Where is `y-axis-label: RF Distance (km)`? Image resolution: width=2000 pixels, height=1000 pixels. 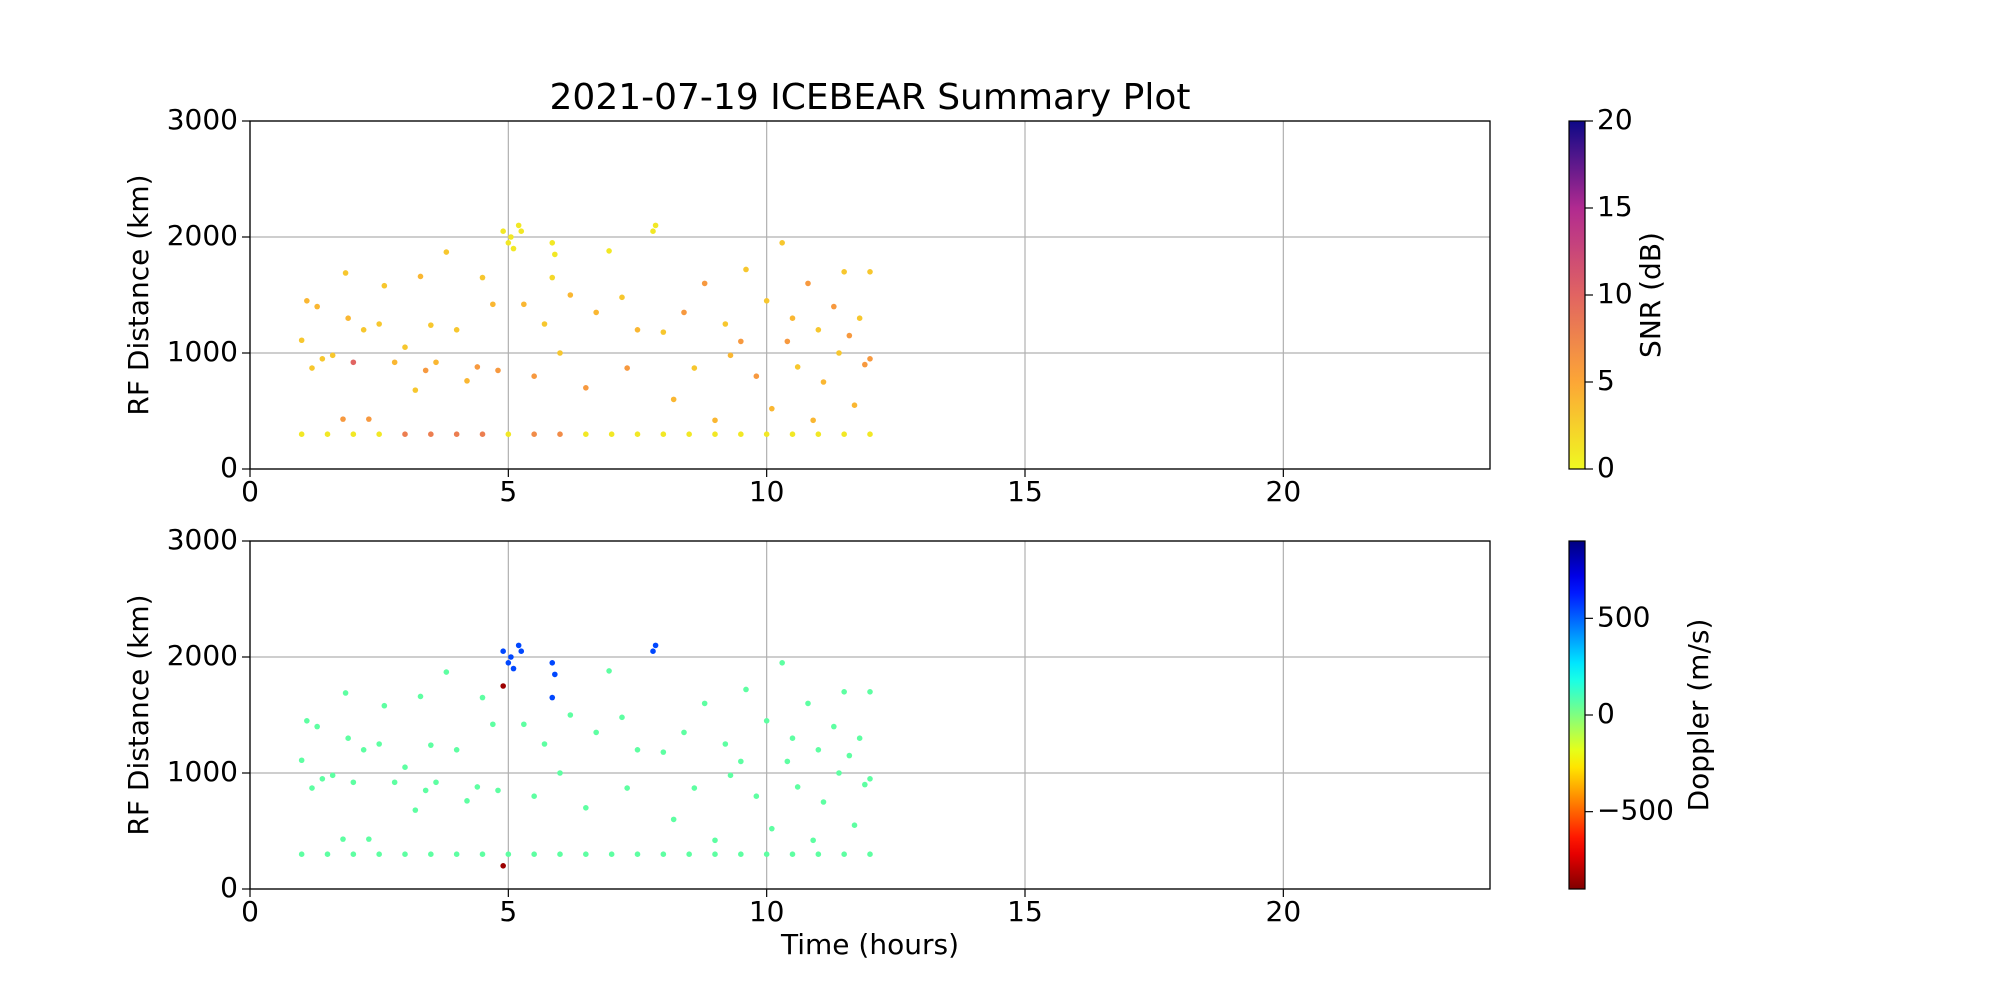 y-axis-label: RF Distance (km) is located at coordinates (138, 714).